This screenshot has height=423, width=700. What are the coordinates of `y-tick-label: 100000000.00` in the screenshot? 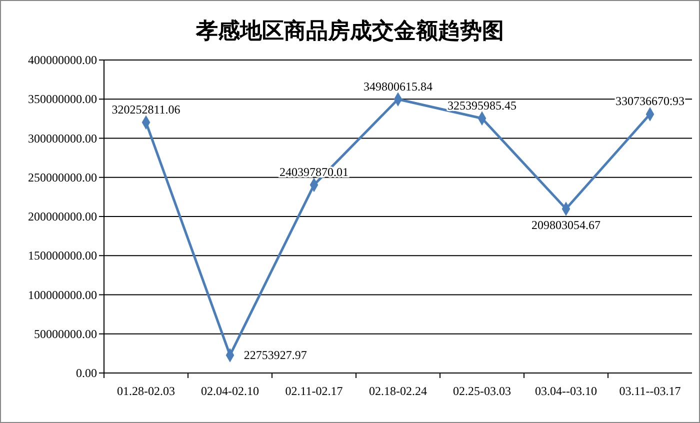 It's located at (62, 295).